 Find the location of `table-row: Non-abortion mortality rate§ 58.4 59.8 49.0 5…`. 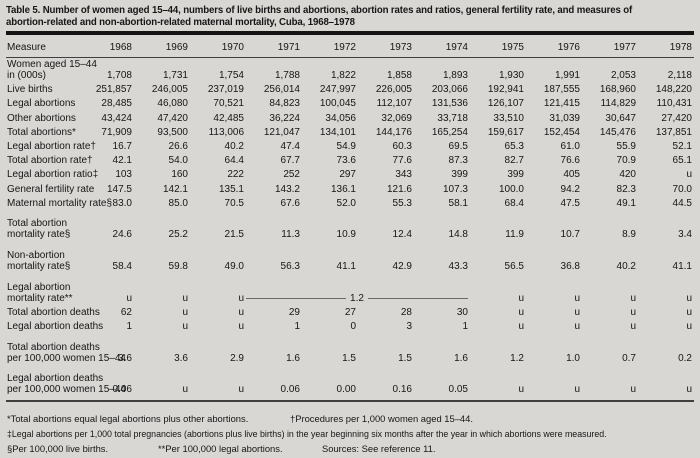

table-row: Non-abortion mortality rate§ 58.4 59.8 49.0 5… is located at coordinates (350, 258).